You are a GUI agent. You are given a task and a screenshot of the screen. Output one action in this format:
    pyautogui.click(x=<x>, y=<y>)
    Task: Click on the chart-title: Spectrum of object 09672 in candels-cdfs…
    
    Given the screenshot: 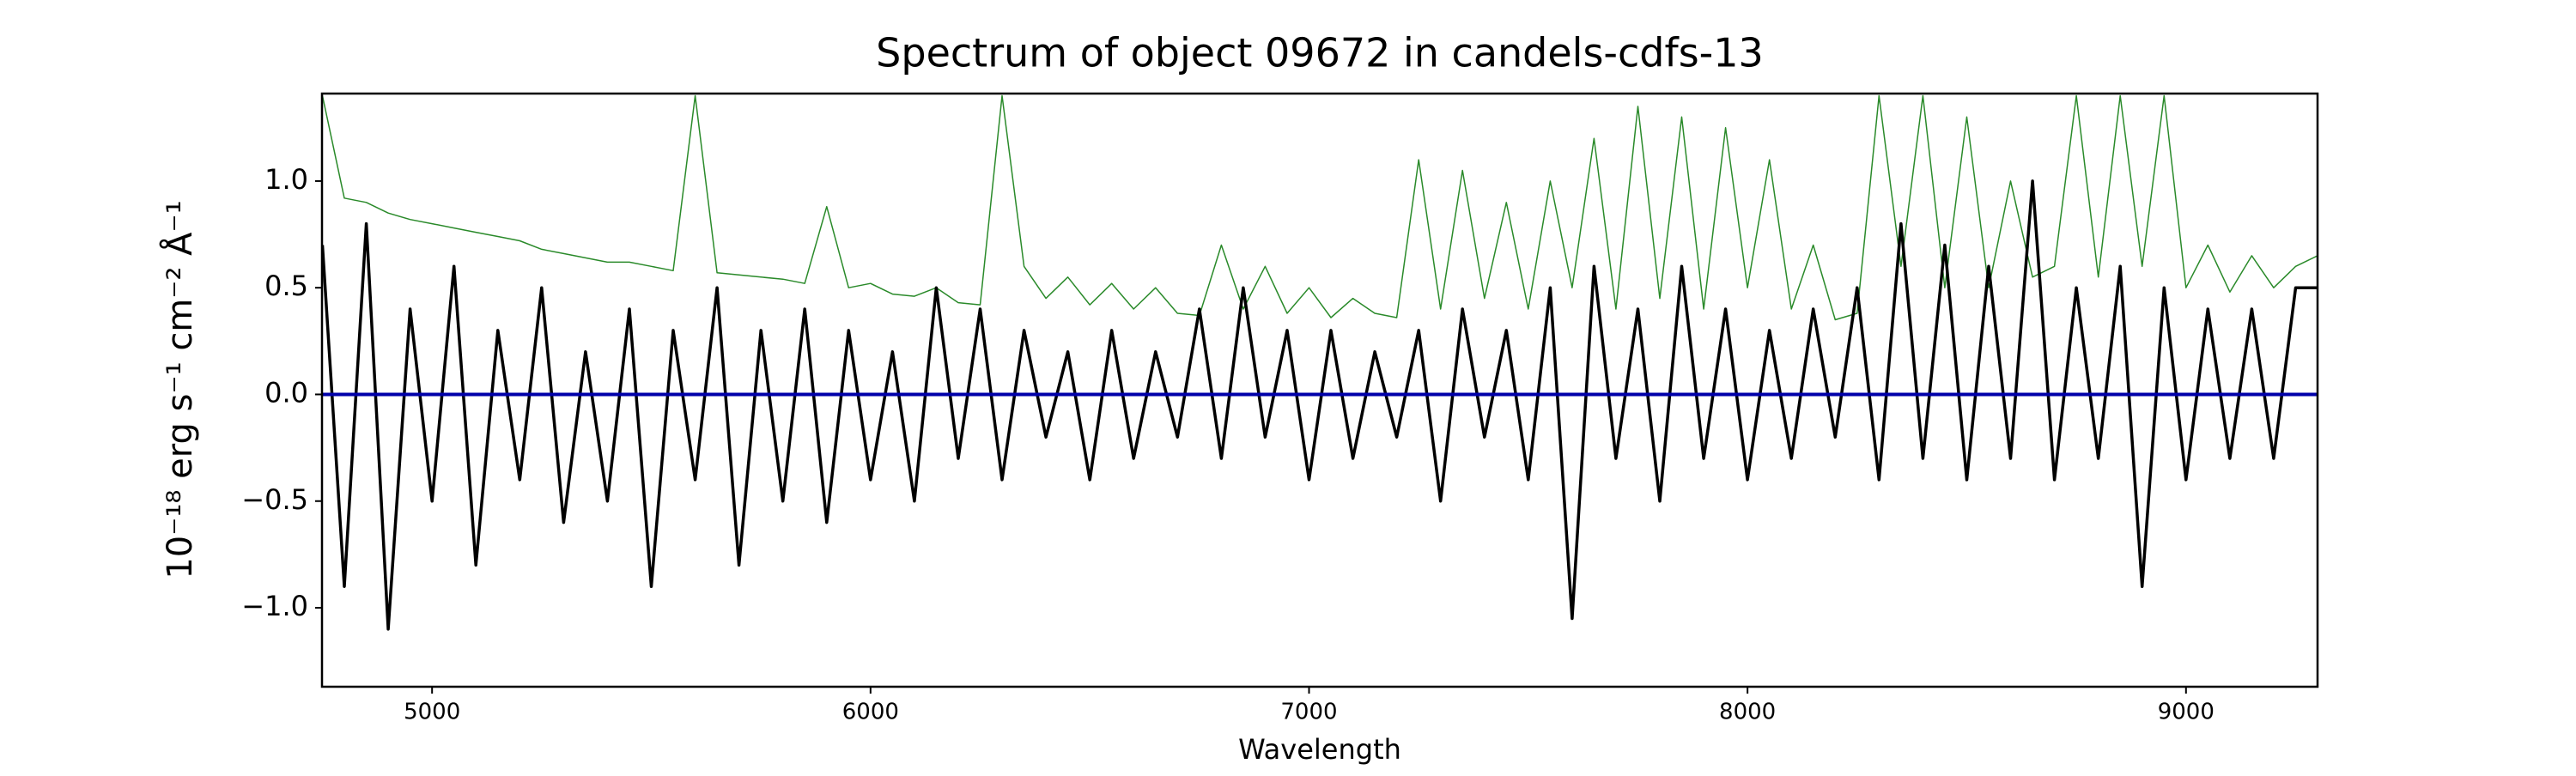 What is the action you would take?
    pyautogui.click(x=1320, y=53)
    